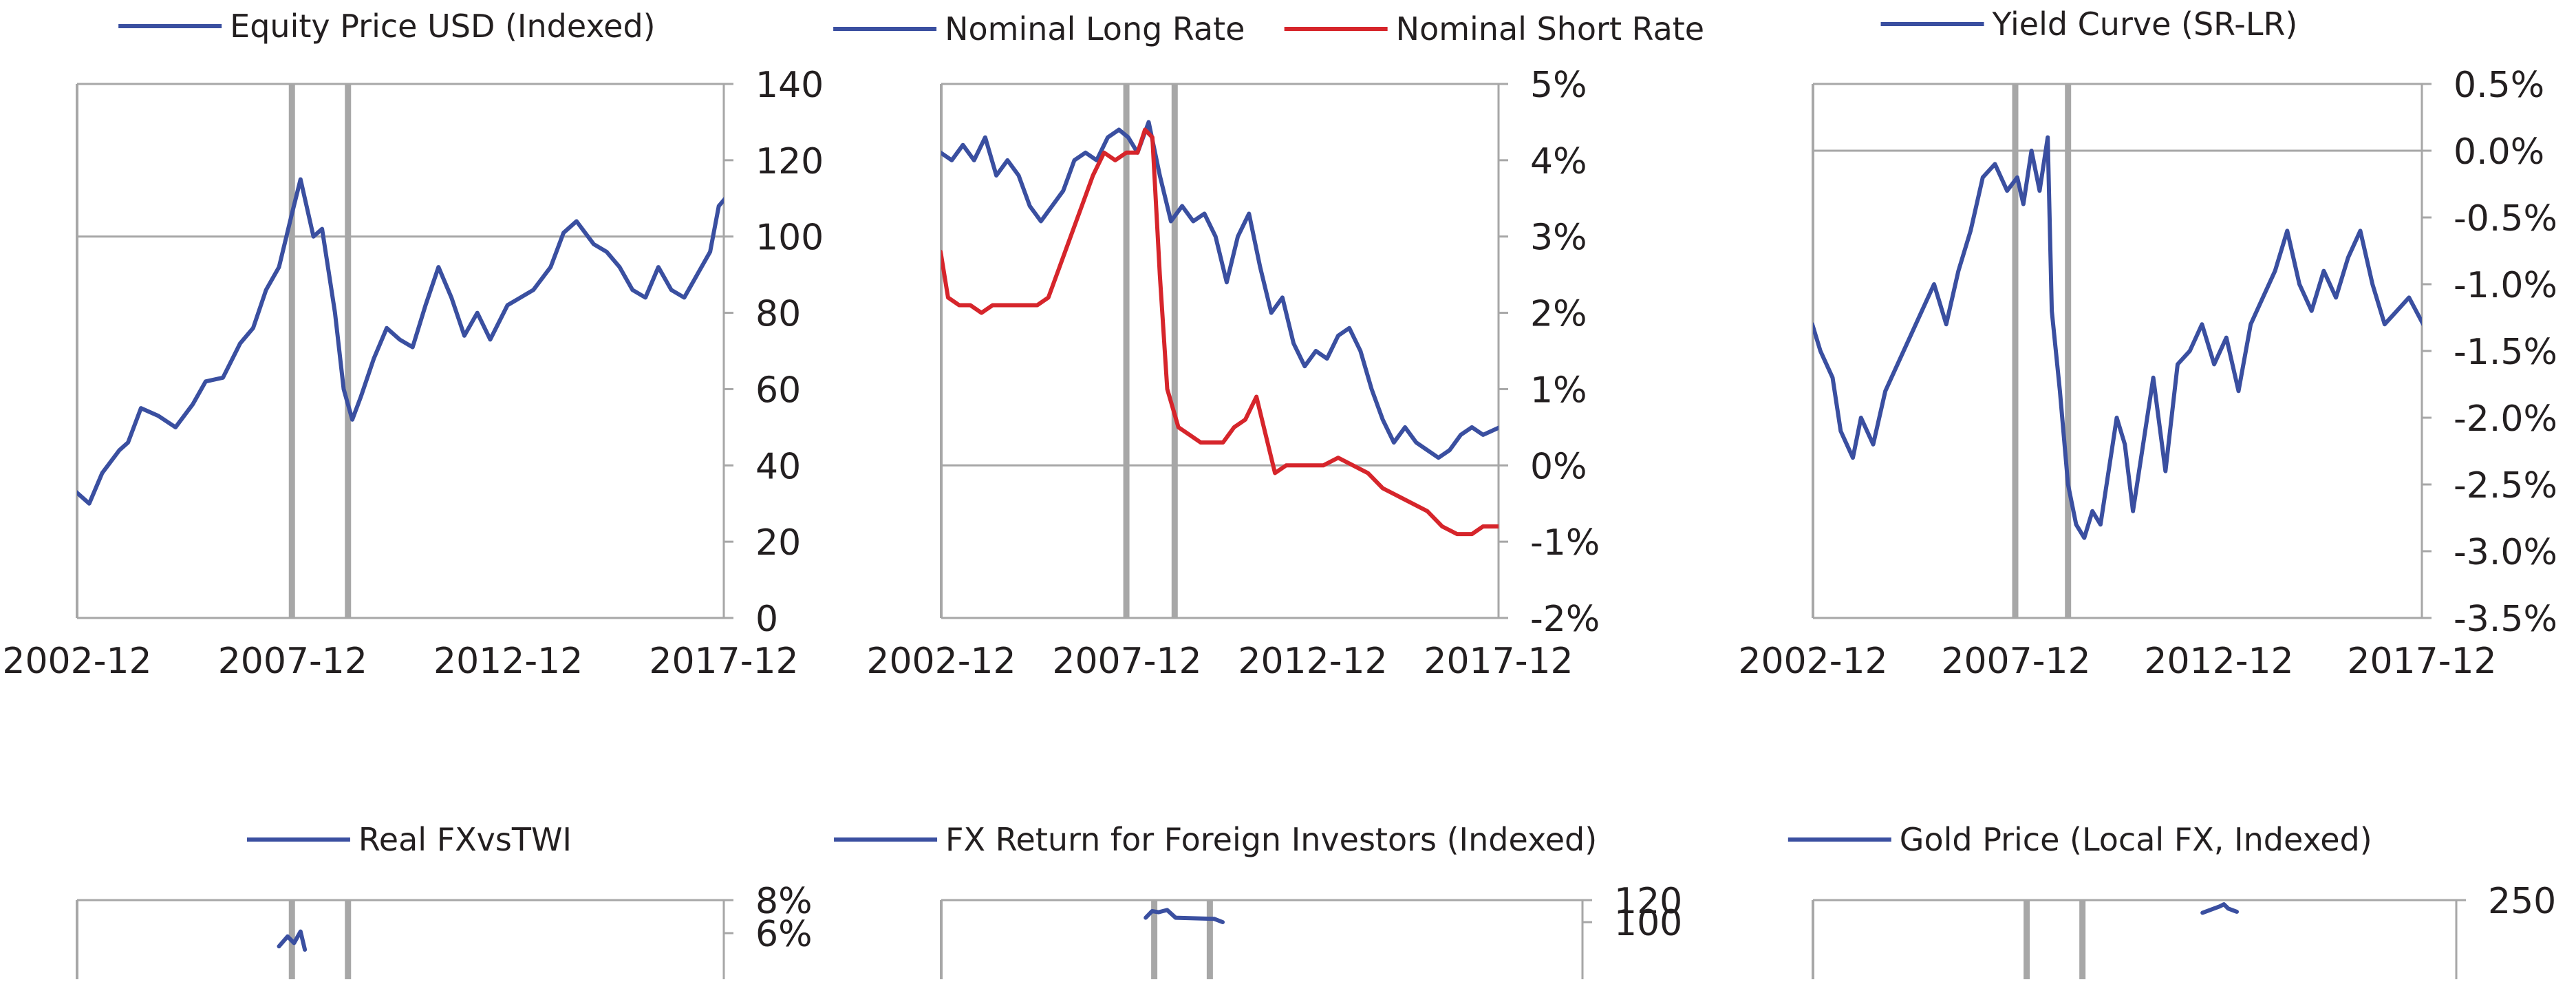 This screenshot has width=2576, height=982. Describe the element at coordinates (2522, 901) in the screenshot. I see `y-tick-label: 250` at that location.